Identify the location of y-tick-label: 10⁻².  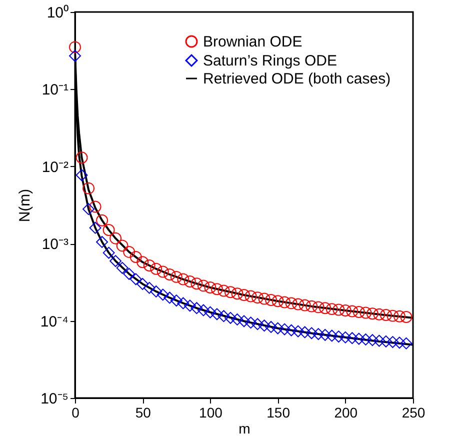
(55, 167).